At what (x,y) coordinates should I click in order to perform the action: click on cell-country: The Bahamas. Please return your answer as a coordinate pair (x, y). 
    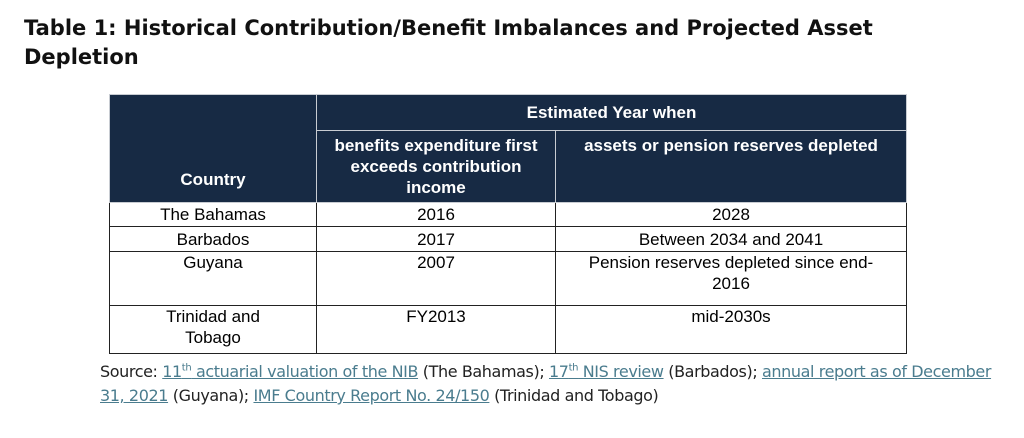
    Looking at the image, I should click on (213, 214).